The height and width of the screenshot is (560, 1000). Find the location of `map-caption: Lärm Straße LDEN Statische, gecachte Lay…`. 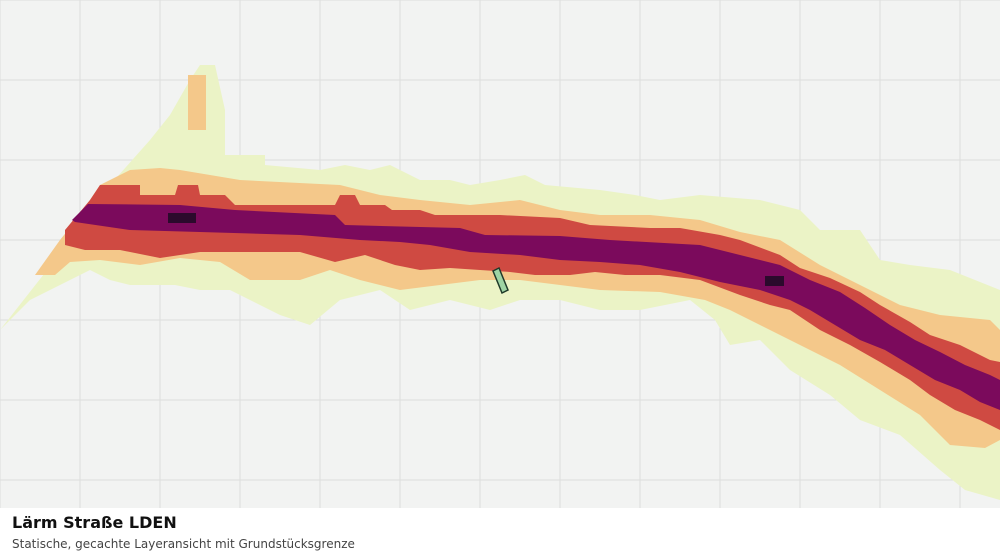

map-caption: Lärm Straße LDEN Statische, gecachte Lay… is located at coordinates (500, 534).